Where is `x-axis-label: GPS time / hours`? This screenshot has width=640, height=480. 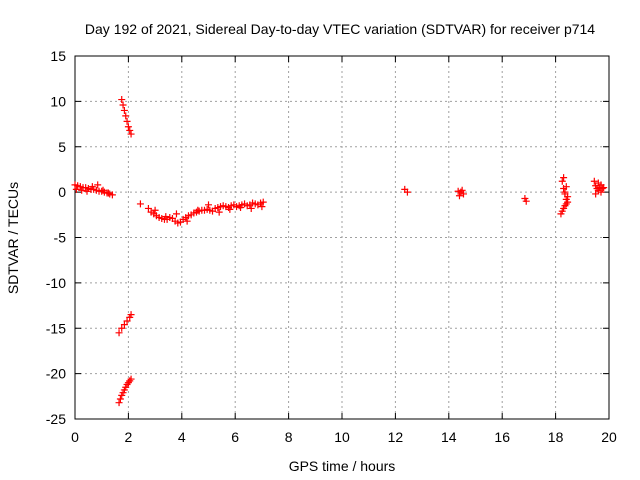
x-axis-label: GPS time / hours is located at coordinates (342, 466).